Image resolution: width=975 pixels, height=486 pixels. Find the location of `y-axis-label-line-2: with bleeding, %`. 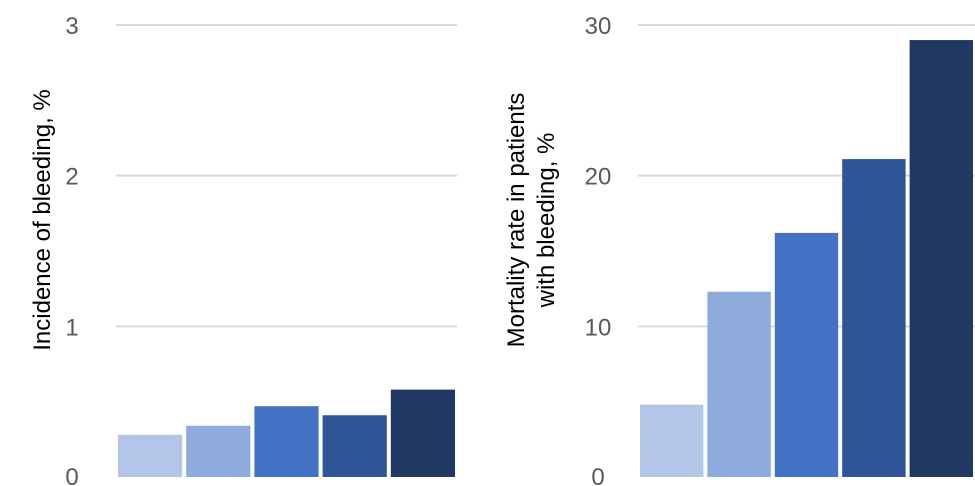

y-axis-label-line-2: with bleeding, % is located at coordinates (546, 221).